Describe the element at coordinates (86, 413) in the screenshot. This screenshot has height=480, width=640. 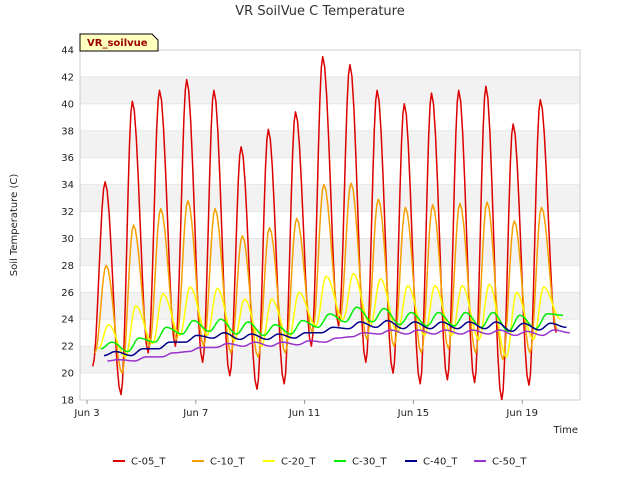
I see `x-tick-label: Jun 3` at that location.